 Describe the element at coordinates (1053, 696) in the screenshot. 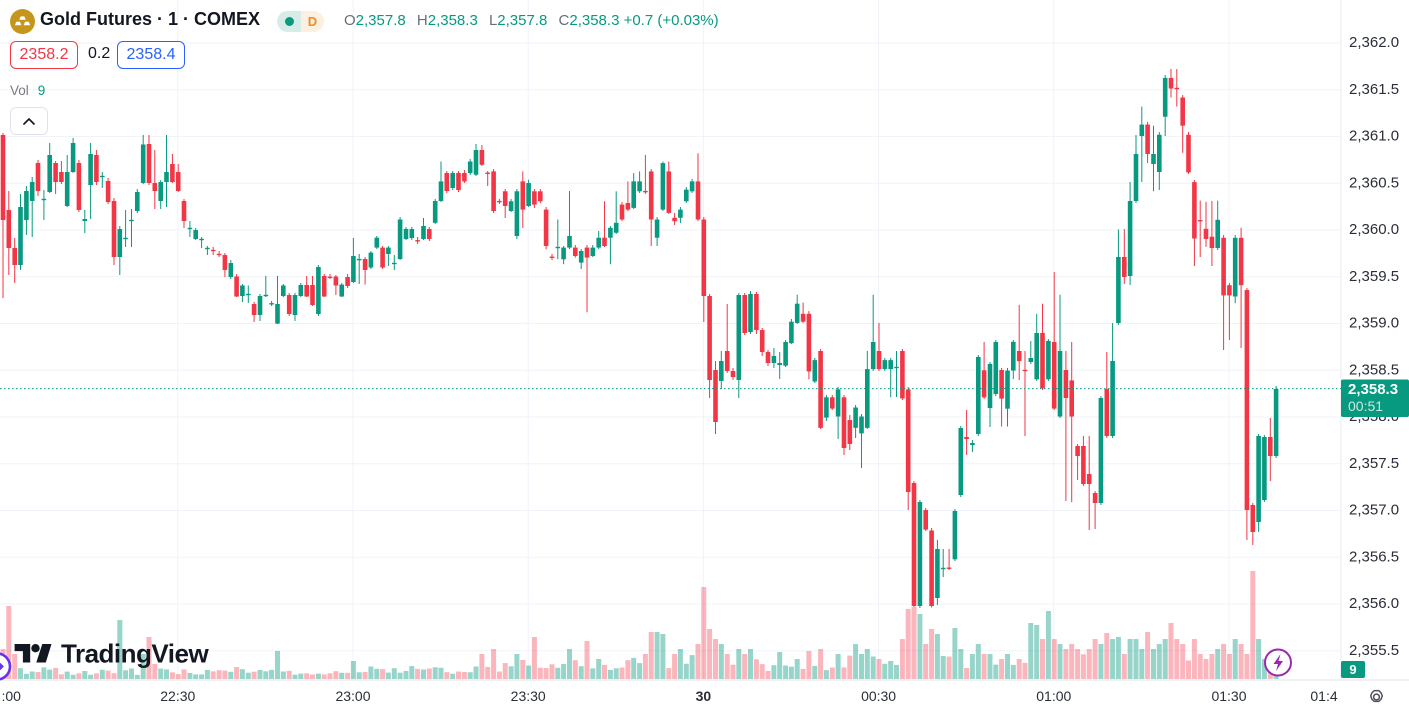

I see `svg-text: 01:00` at that location.